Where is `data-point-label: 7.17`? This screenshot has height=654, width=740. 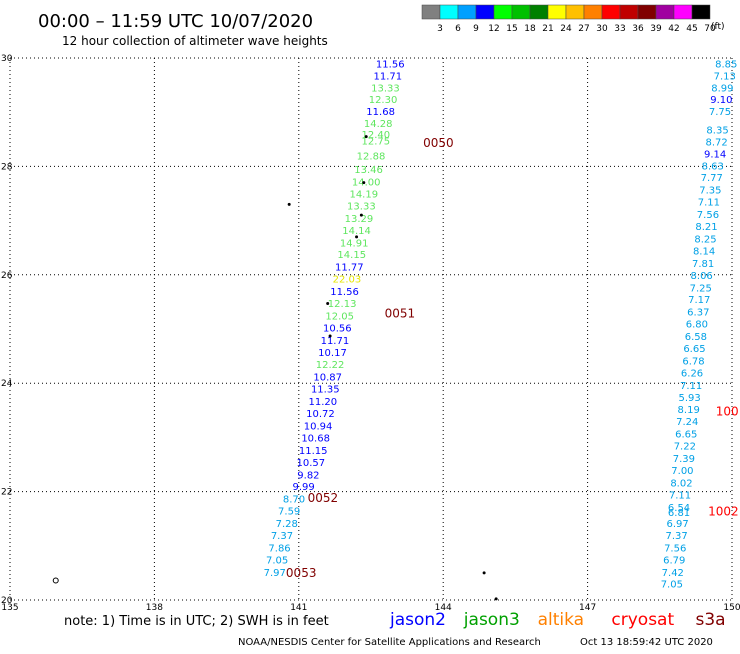
data-point-label: 7.17 is located at coordinates (699, 300).